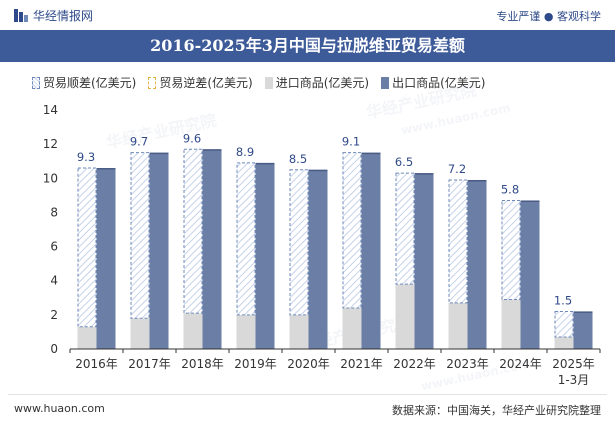  I want to click on title-bar: 2016-2025年3月中国与拉脱维亚贸易差额, so click(307, 46).